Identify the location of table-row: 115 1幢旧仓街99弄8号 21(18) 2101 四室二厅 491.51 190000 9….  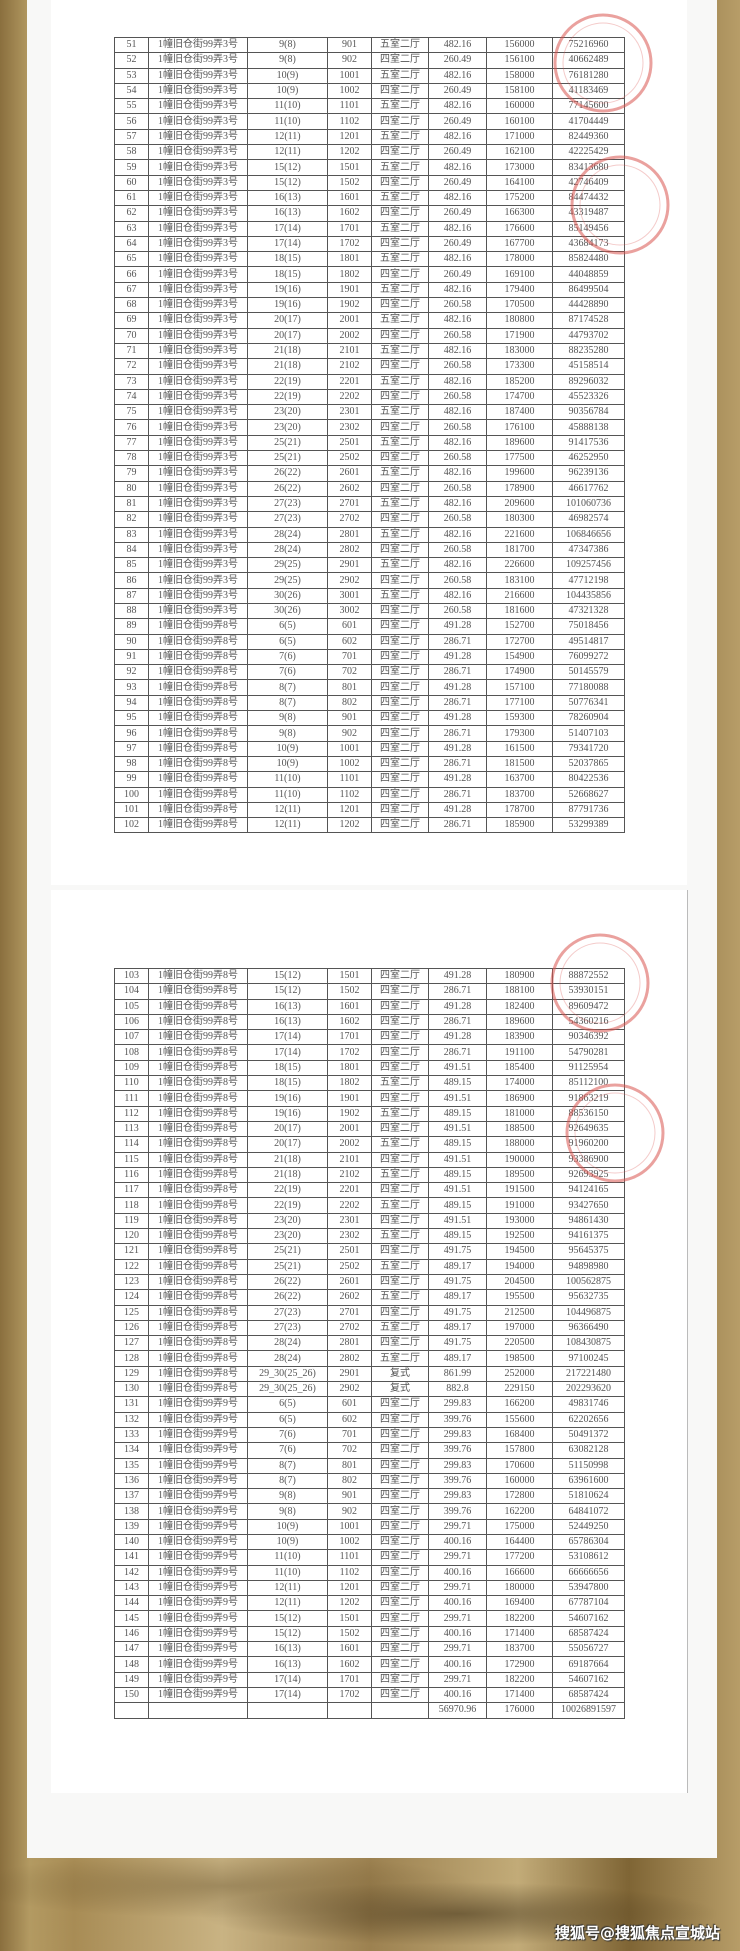
(369, 1159).